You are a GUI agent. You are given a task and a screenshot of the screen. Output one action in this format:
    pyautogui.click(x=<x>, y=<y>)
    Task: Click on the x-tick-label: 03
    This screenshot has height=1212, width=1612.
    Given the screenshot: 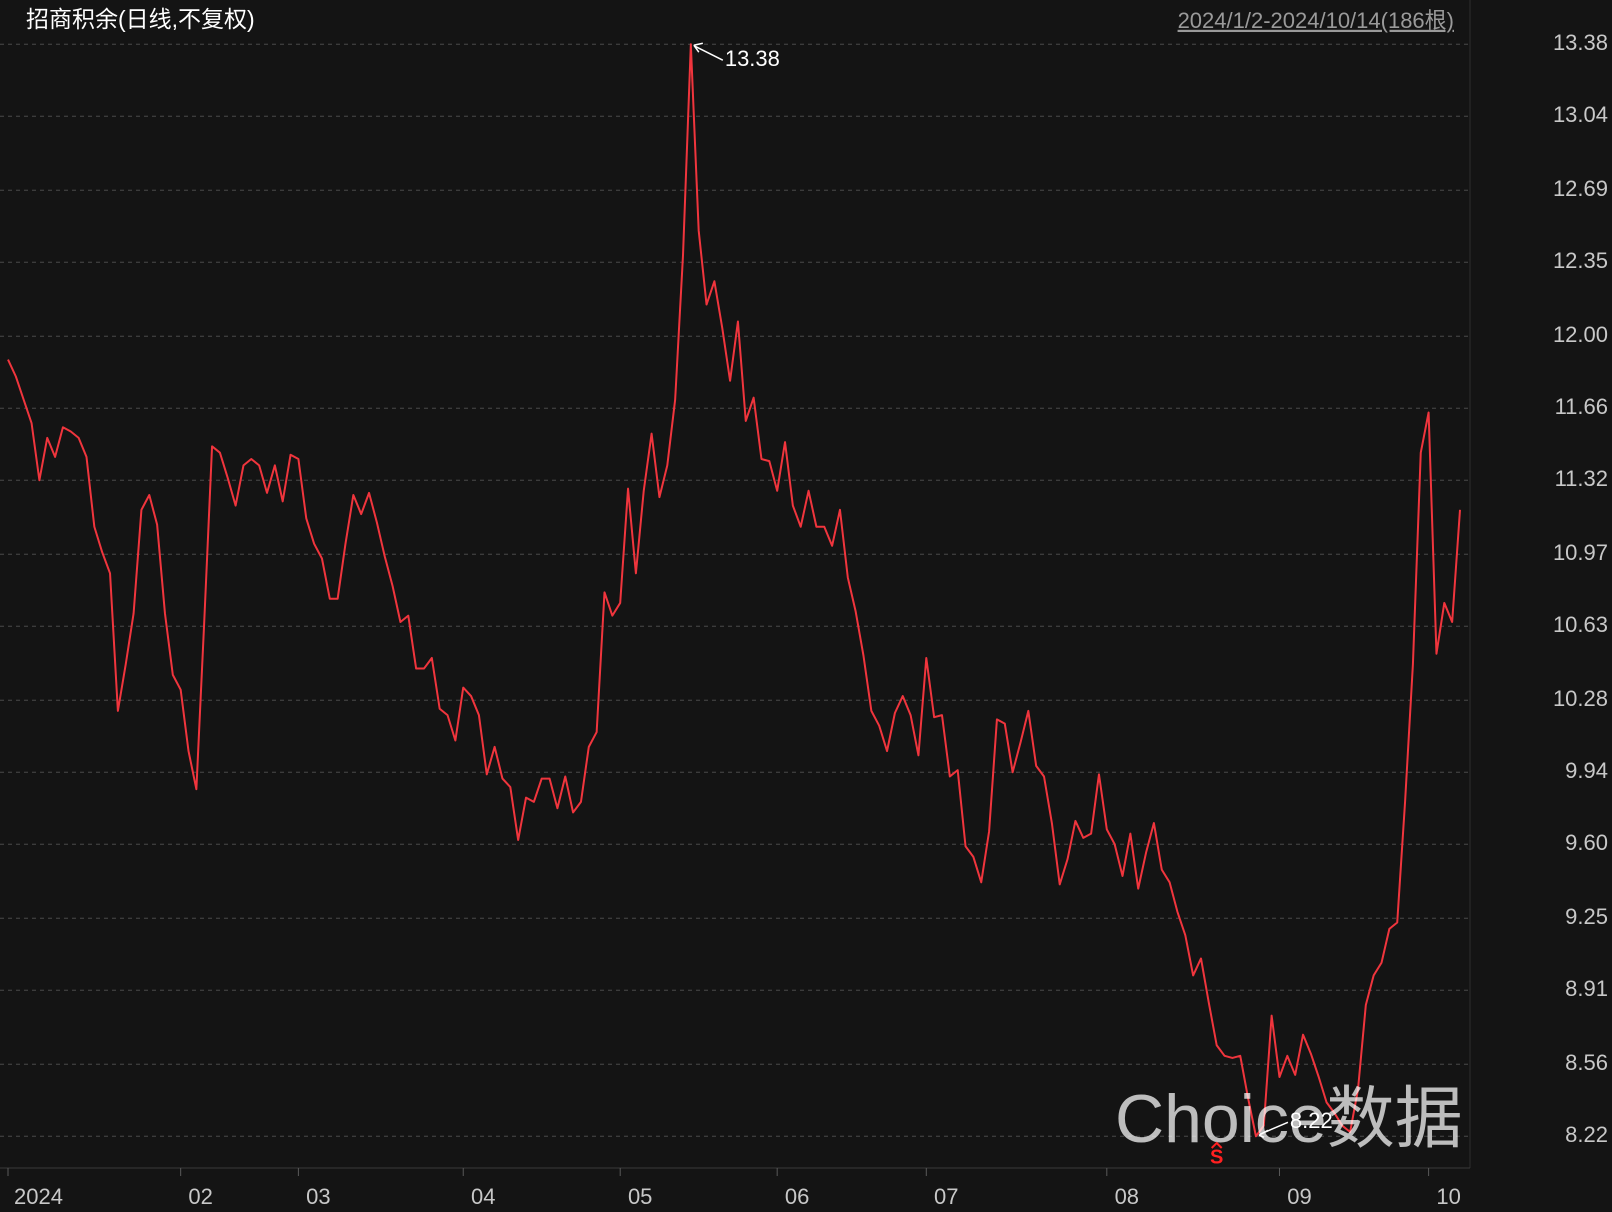 What is the action you would take?
    pyautogui.click(x=318, y=1196)
    